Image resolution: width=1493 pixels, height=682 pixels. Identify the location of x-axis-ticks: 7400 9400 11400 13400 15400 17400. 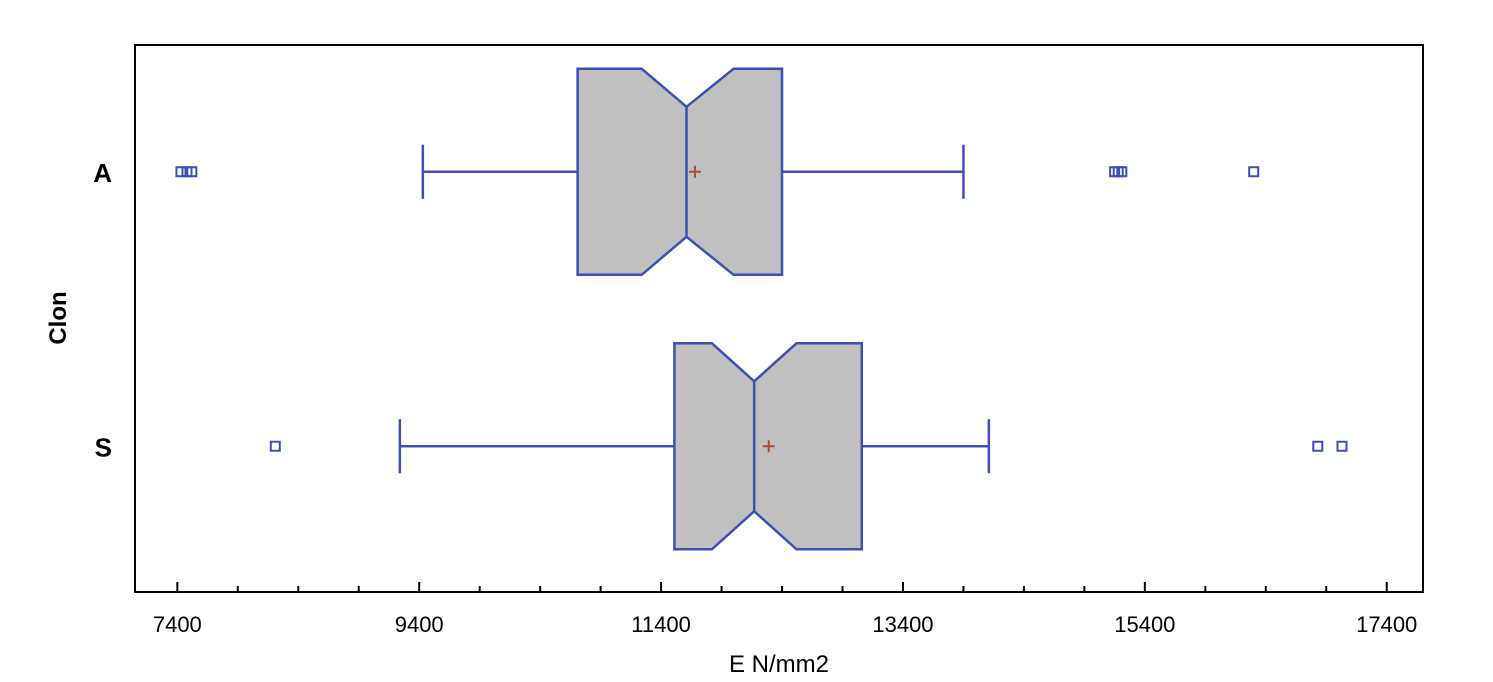
(785, 609).